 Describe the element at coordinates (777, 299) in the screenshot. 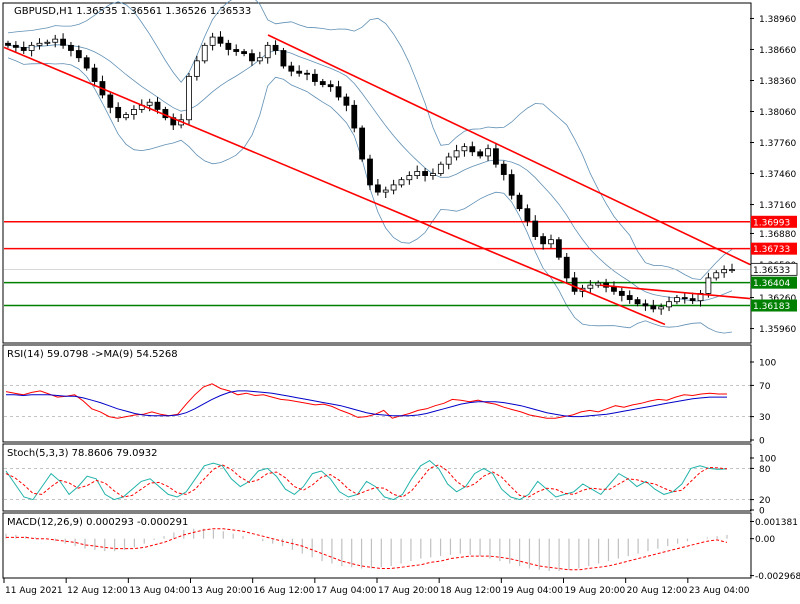

I see `price-tick-label: 1.36260` at that location.